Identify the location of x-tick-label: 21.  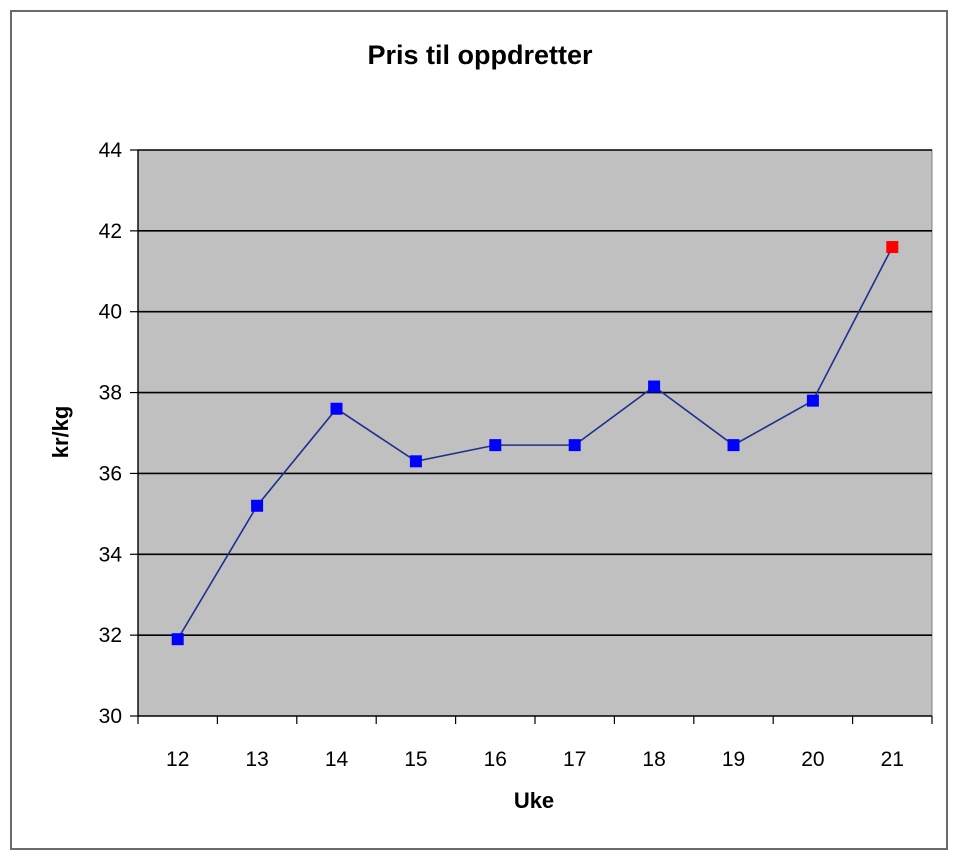
(892, 759).